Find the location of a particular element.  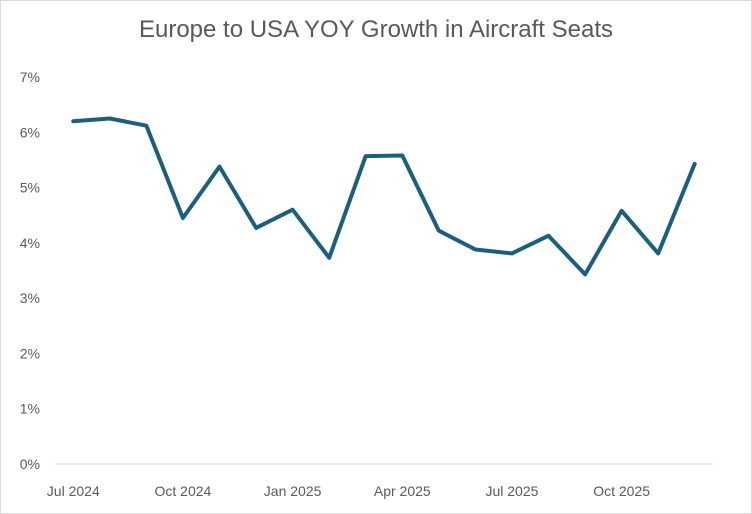

x-tick-label: Apr 2025 is located at coordinates (402, 491).